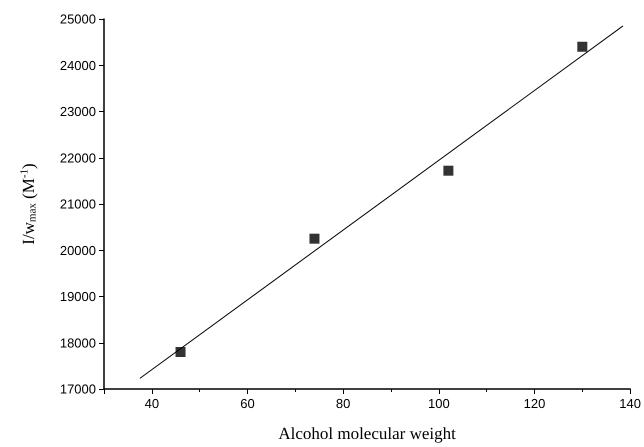 The image size is (644, 447). What do you see at coordinates (78, 296) in the screenshot?
I see `y-tick-label: 19000` at bounding box center [78, 296].